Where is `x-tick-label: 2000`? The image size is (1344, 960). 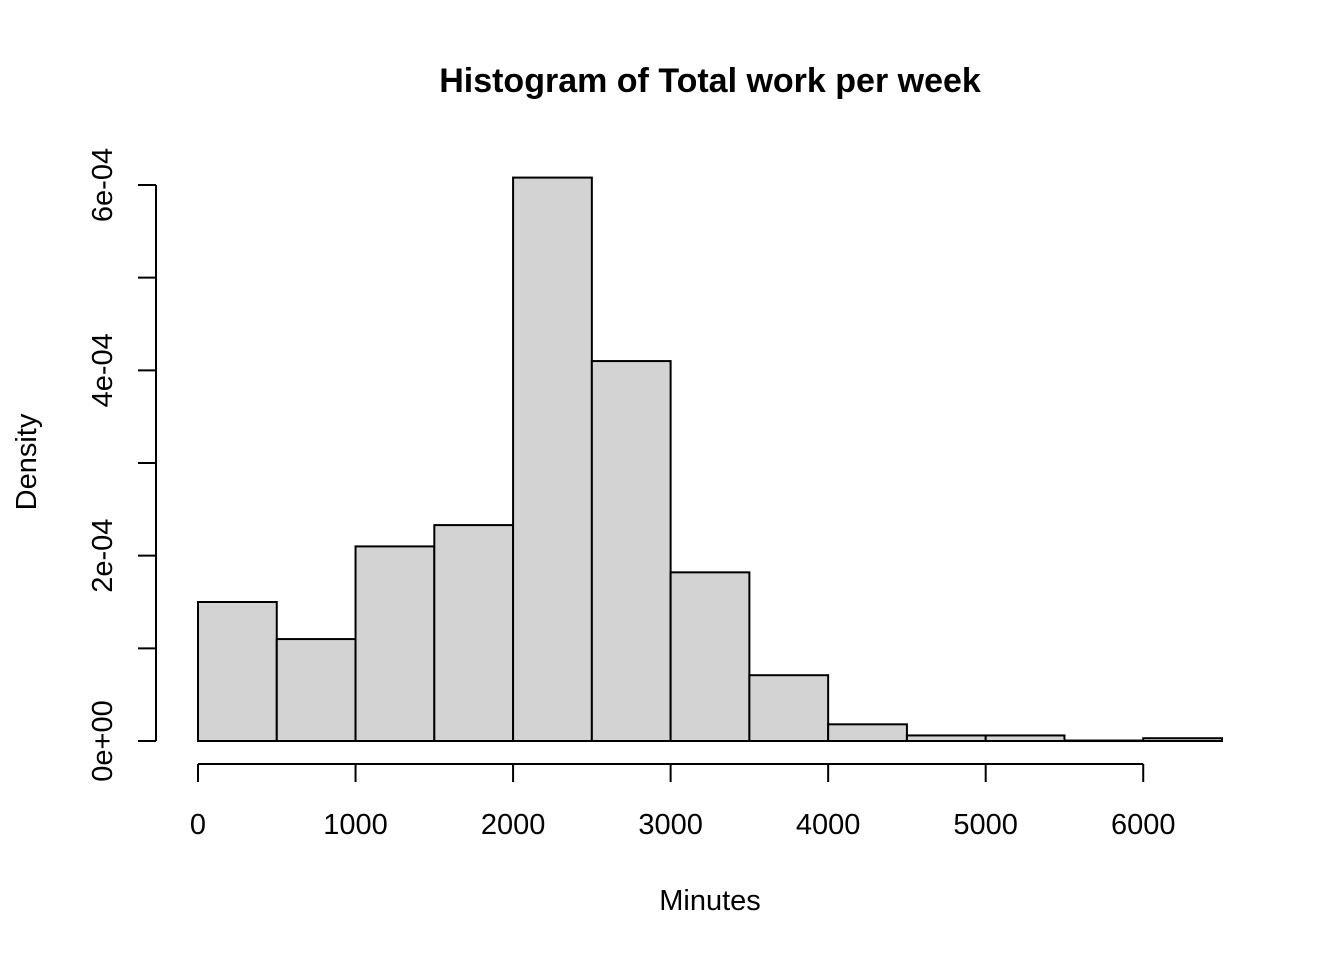 x-tick-label: 2000 is located at coordinates (513, 825).